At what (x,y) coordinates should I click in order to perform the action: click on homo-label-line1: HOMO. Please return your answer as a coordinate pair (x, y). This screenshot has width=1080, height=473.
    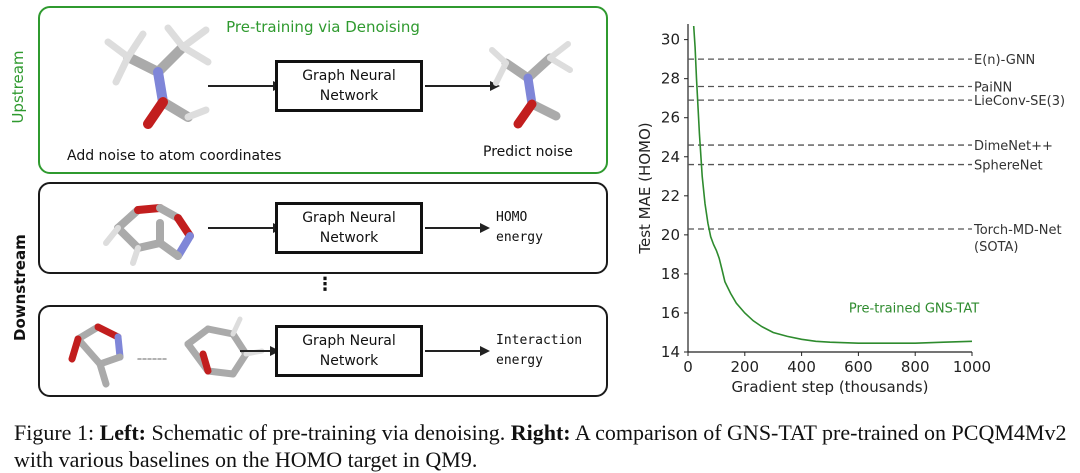
    Looking at the image, I should click on (512, 217).